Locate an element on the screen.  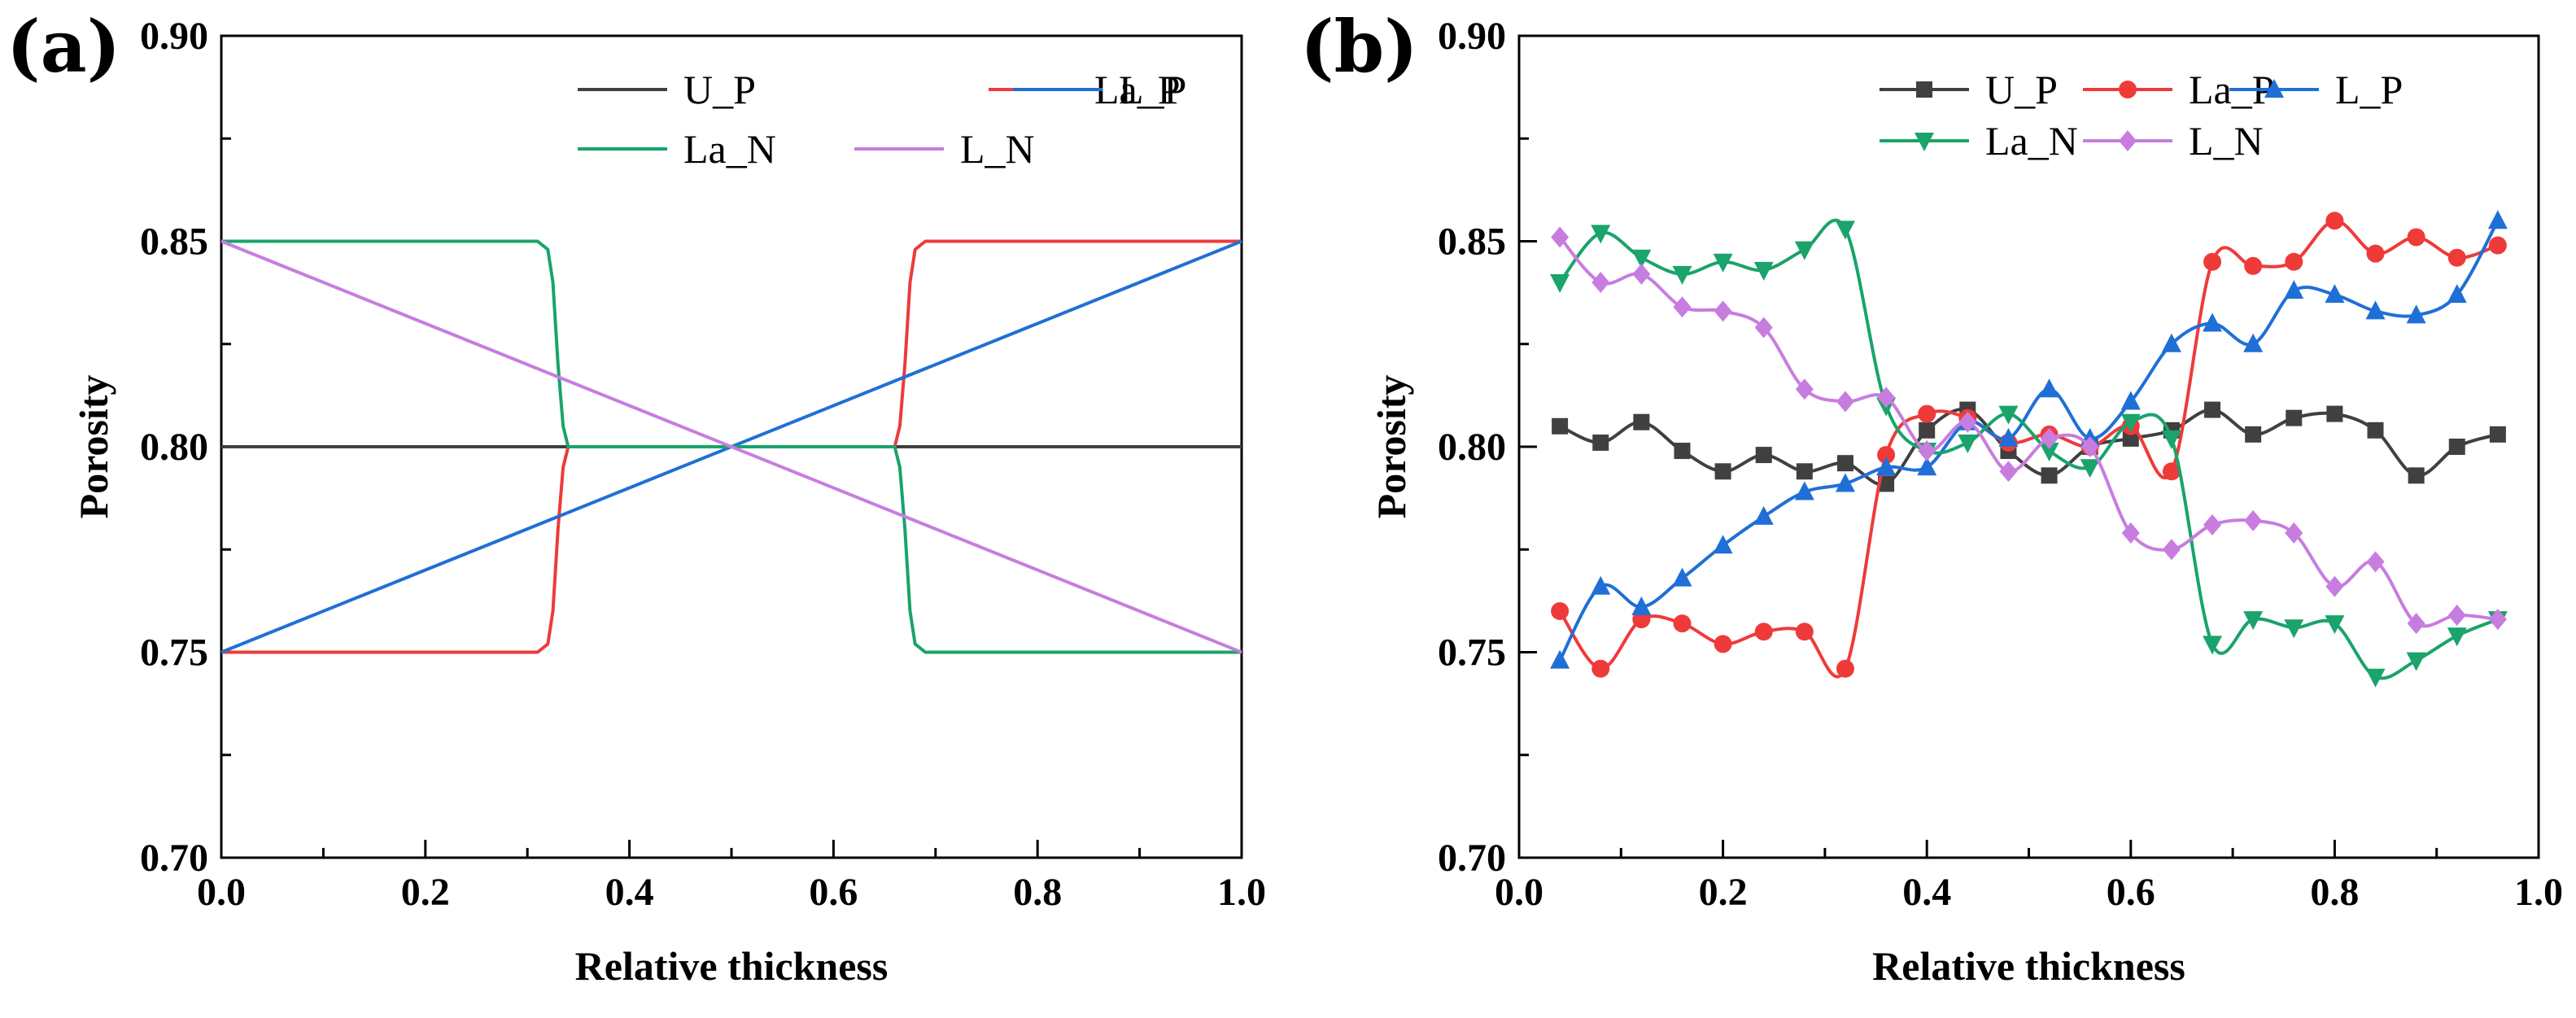
legend-l-p-marker is located at coordinates (2274, 88).